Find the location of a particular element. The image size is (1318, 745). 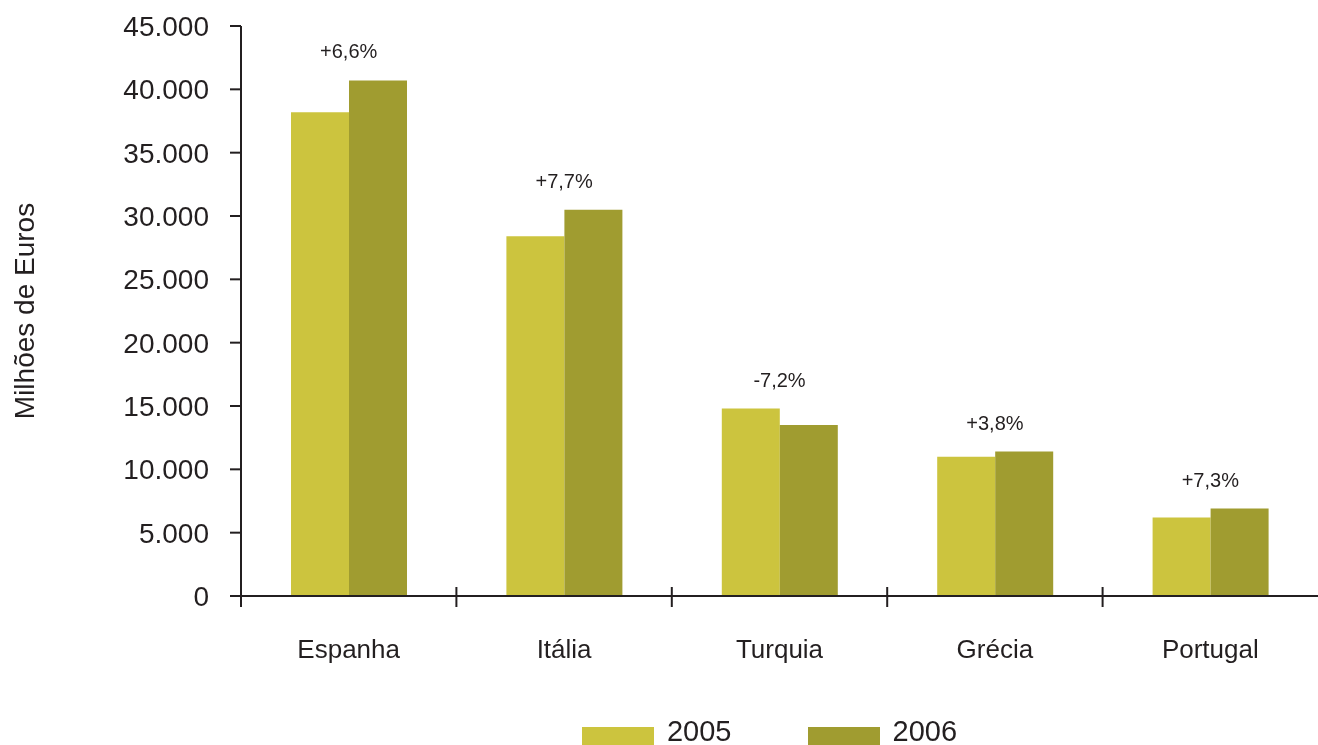

y-tick-label: 25.000 is located at coordinates (166, 280).